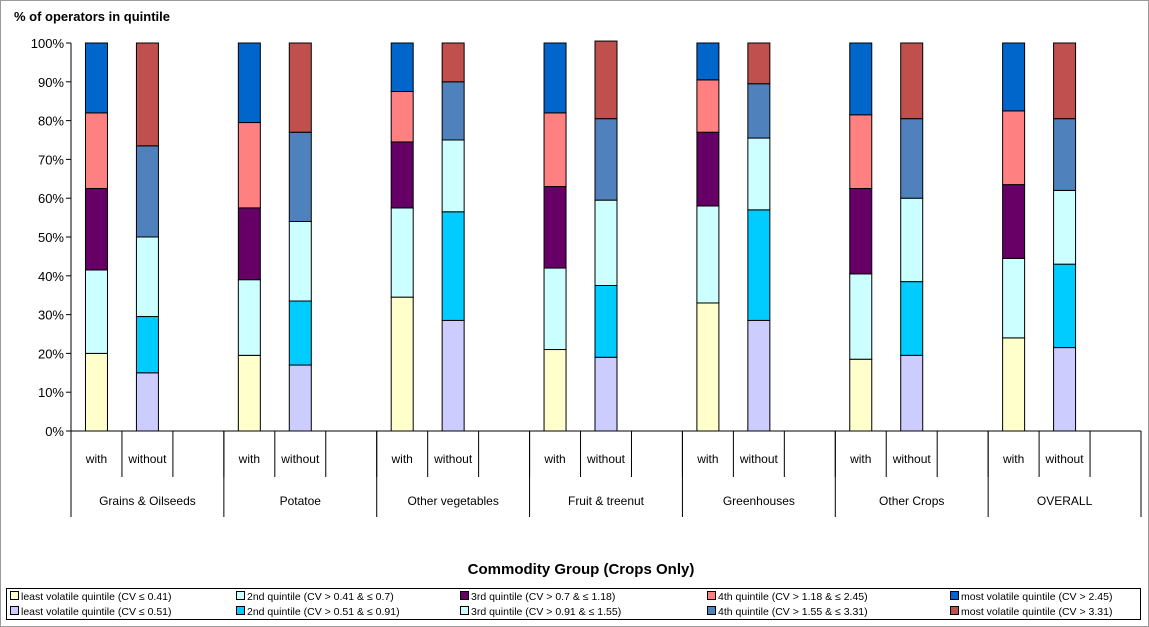 This screenshot has width=1149, height=627. What do you see at coordinates (51, 353) in the screenshot?
I see `y-tick-label: 20%` at bounding box center [51, 353].